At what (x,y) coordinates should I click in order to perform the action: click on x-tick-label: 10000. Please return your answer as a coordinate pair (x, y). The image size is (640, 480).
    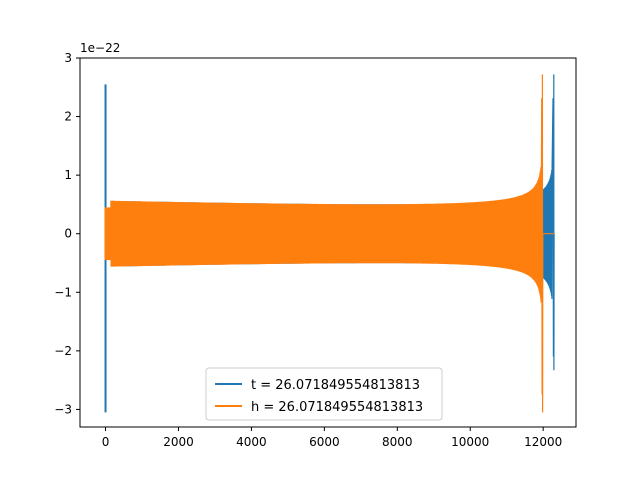
    Looking at the image, I should click on (470, 442).